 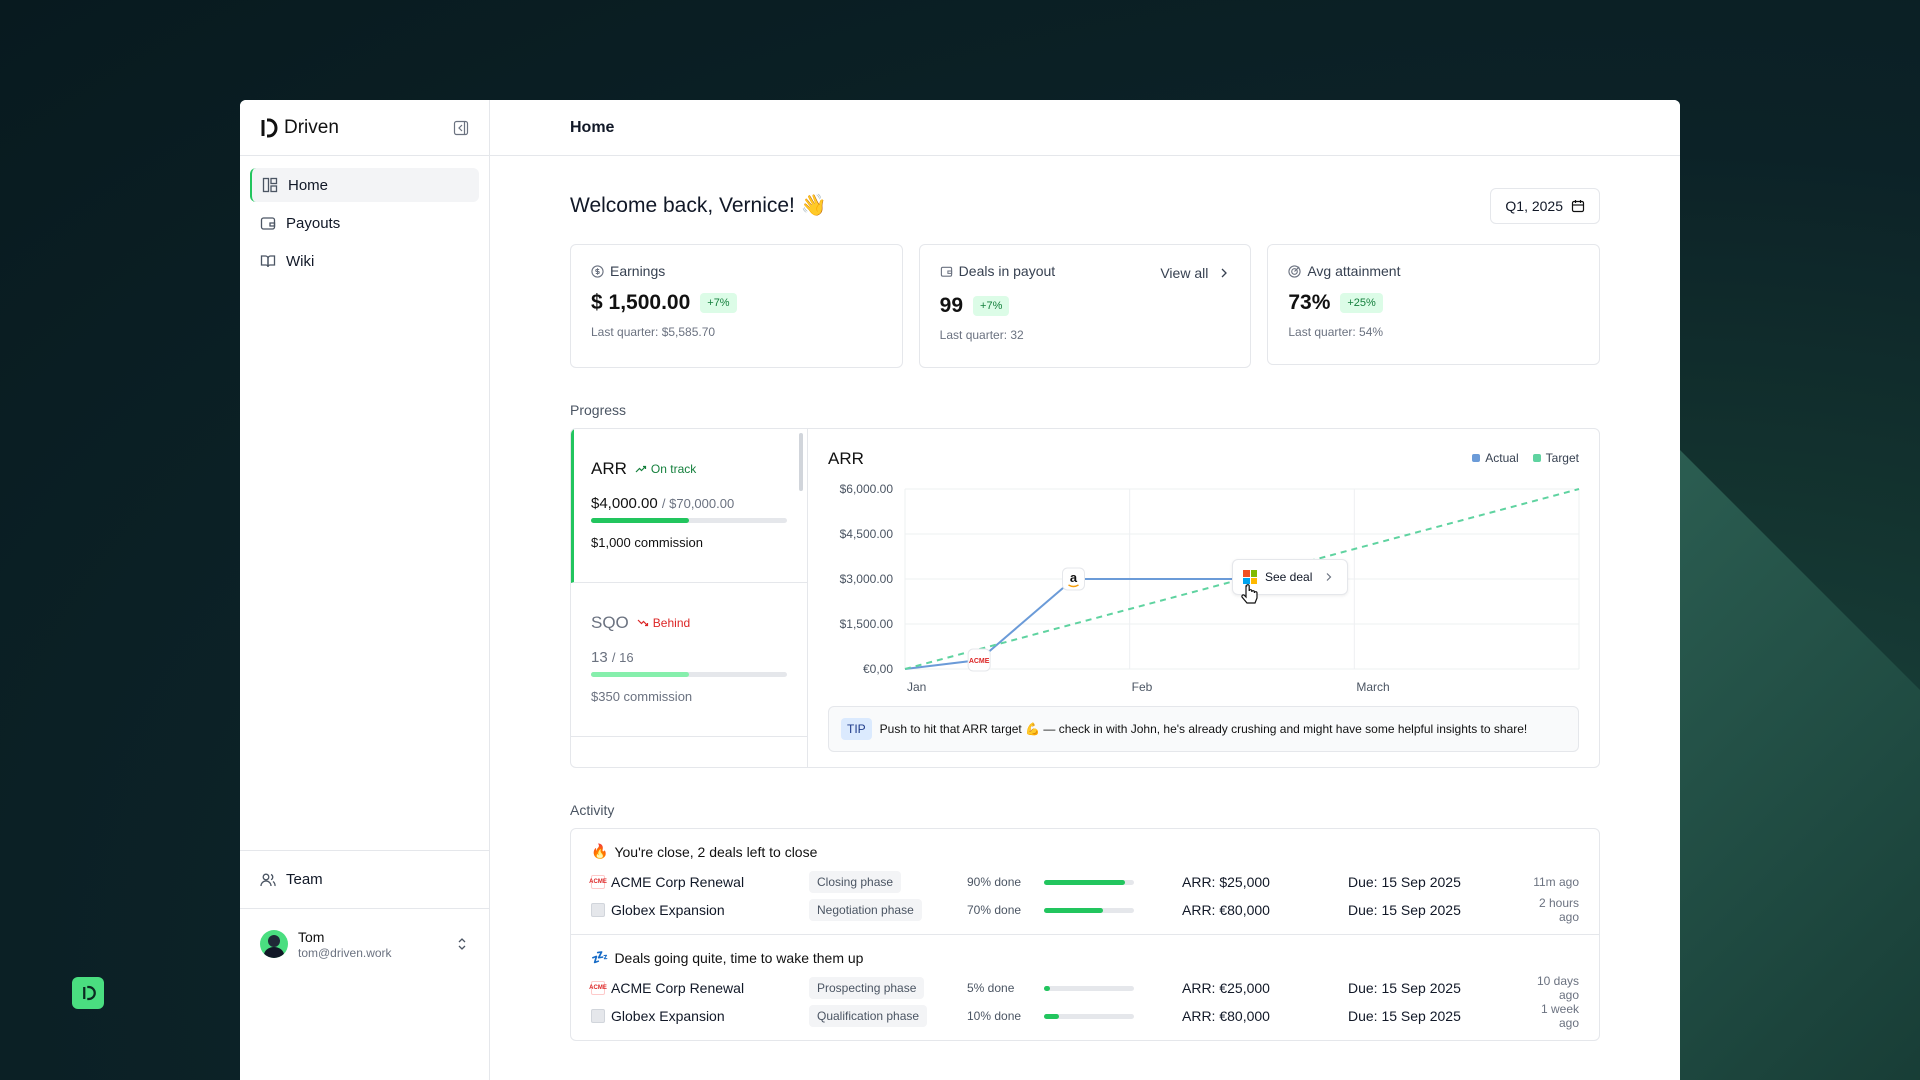 I want to click on y-tick-label: €0,00, so click(x=878, y=669).